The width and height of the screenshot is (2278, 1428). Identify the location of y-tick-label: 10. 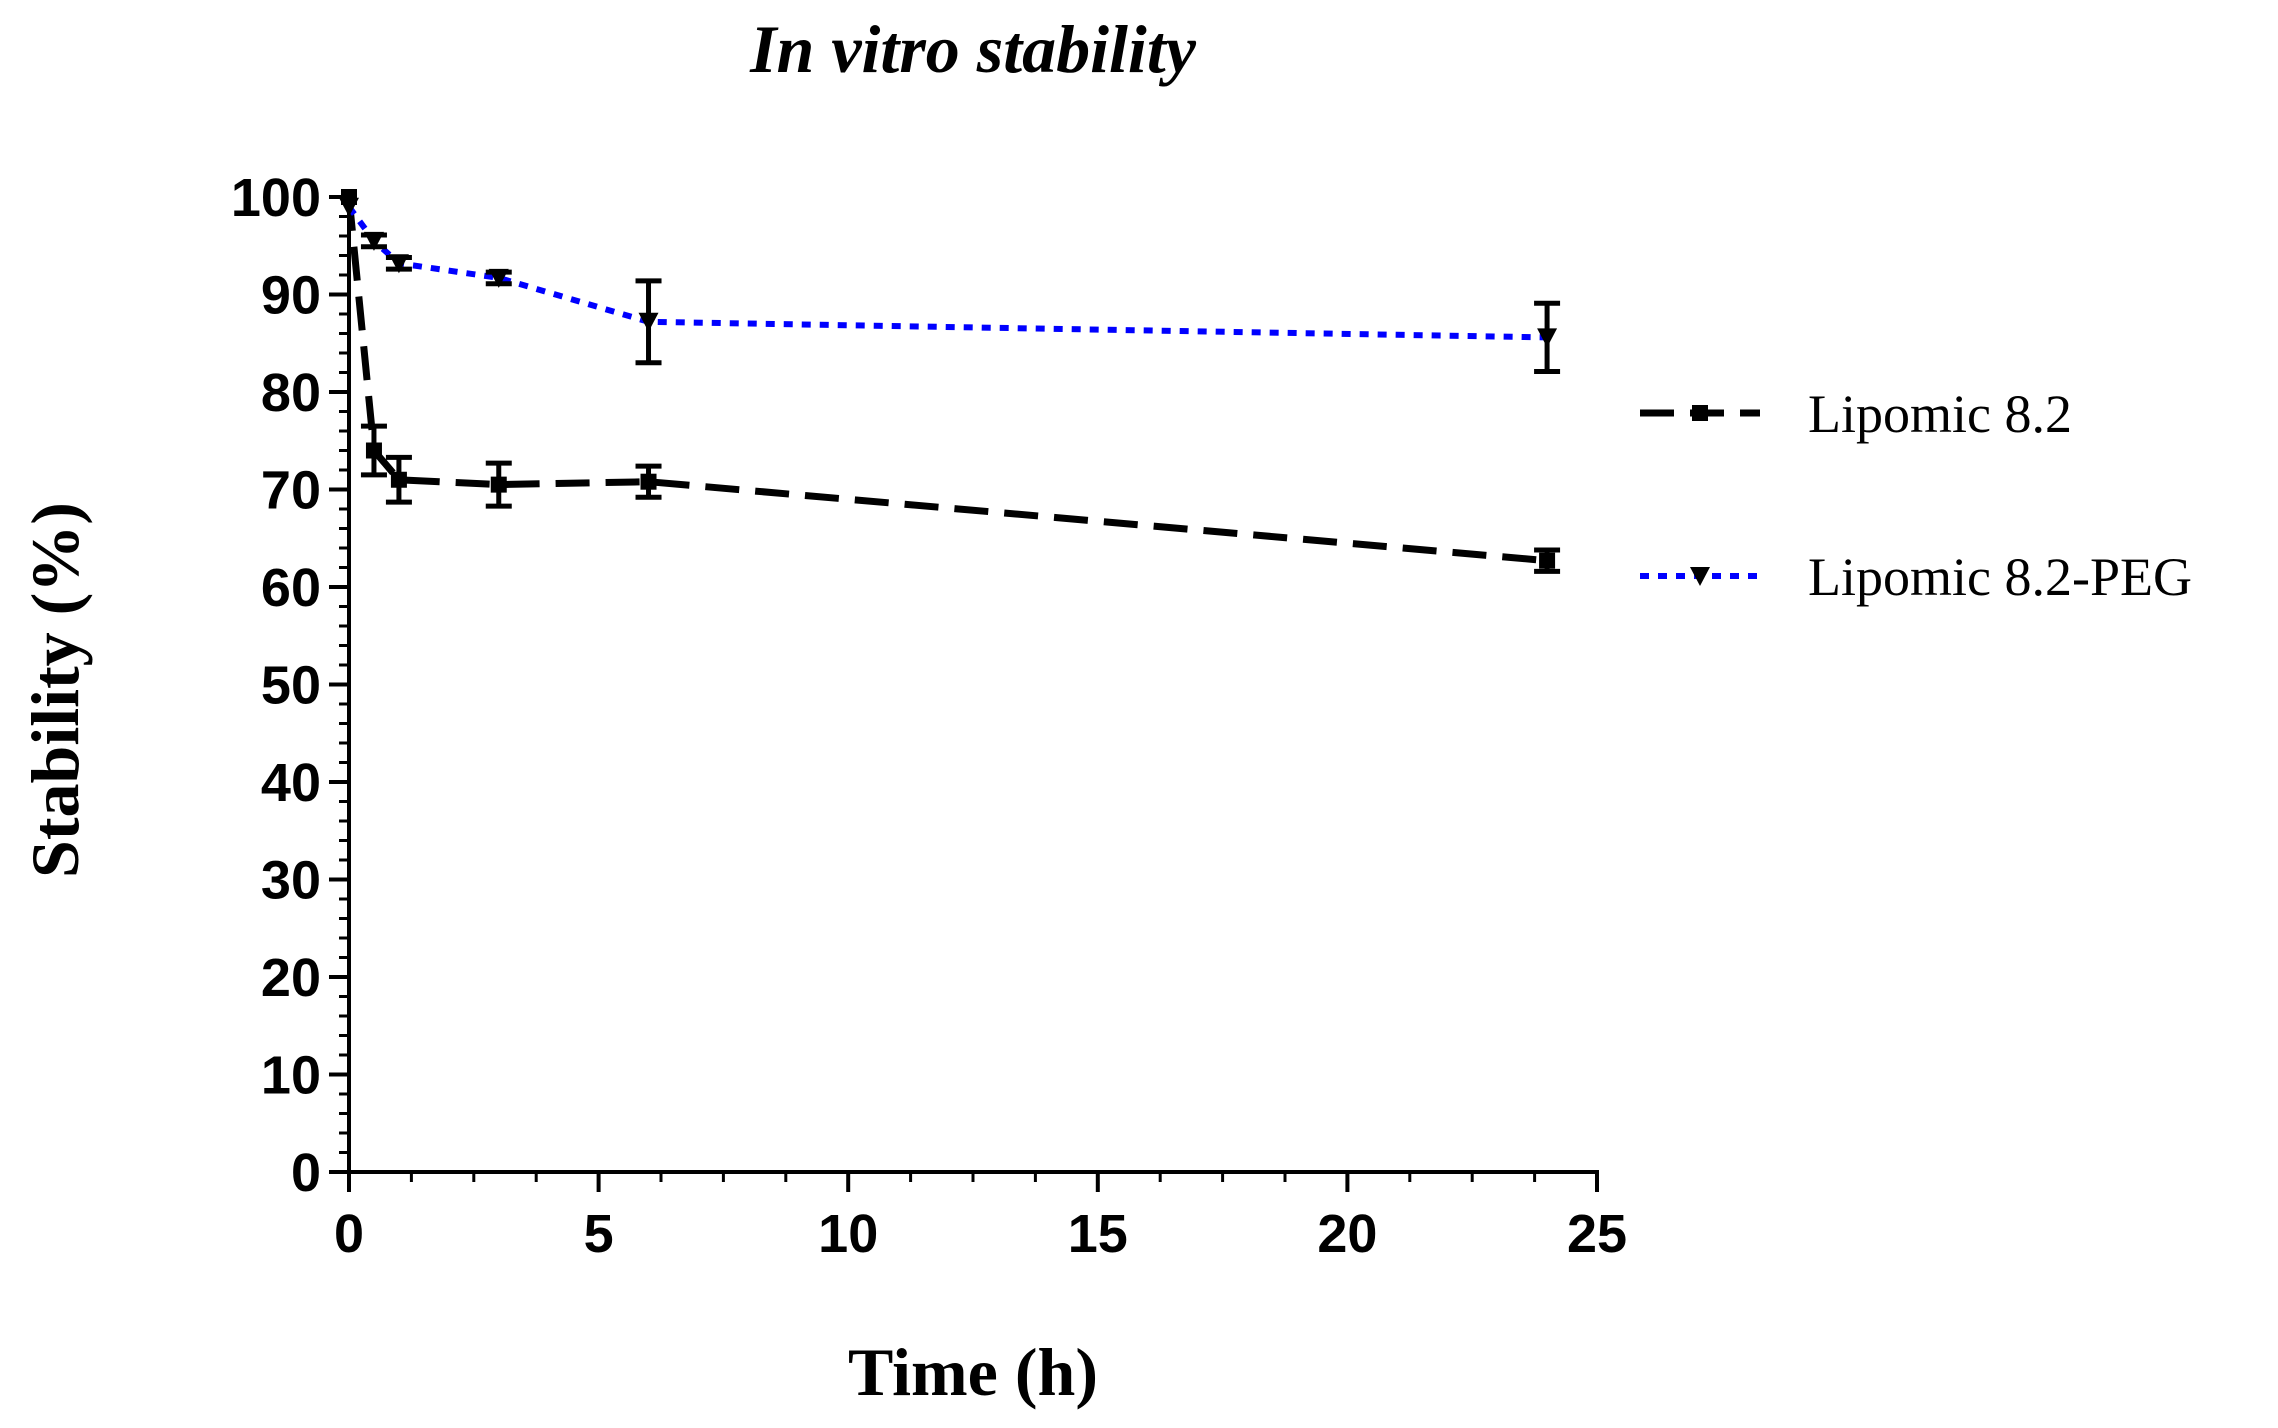
(291, 1076).